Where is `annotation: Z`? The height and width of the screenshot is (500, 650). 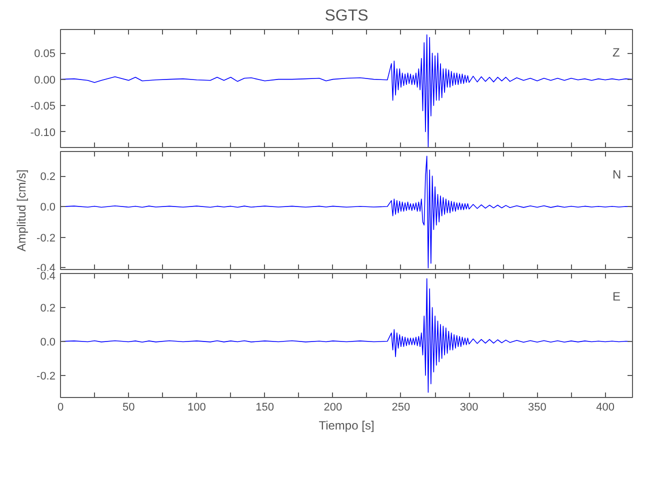 annotation: Z is located at coordinates (616, 53).